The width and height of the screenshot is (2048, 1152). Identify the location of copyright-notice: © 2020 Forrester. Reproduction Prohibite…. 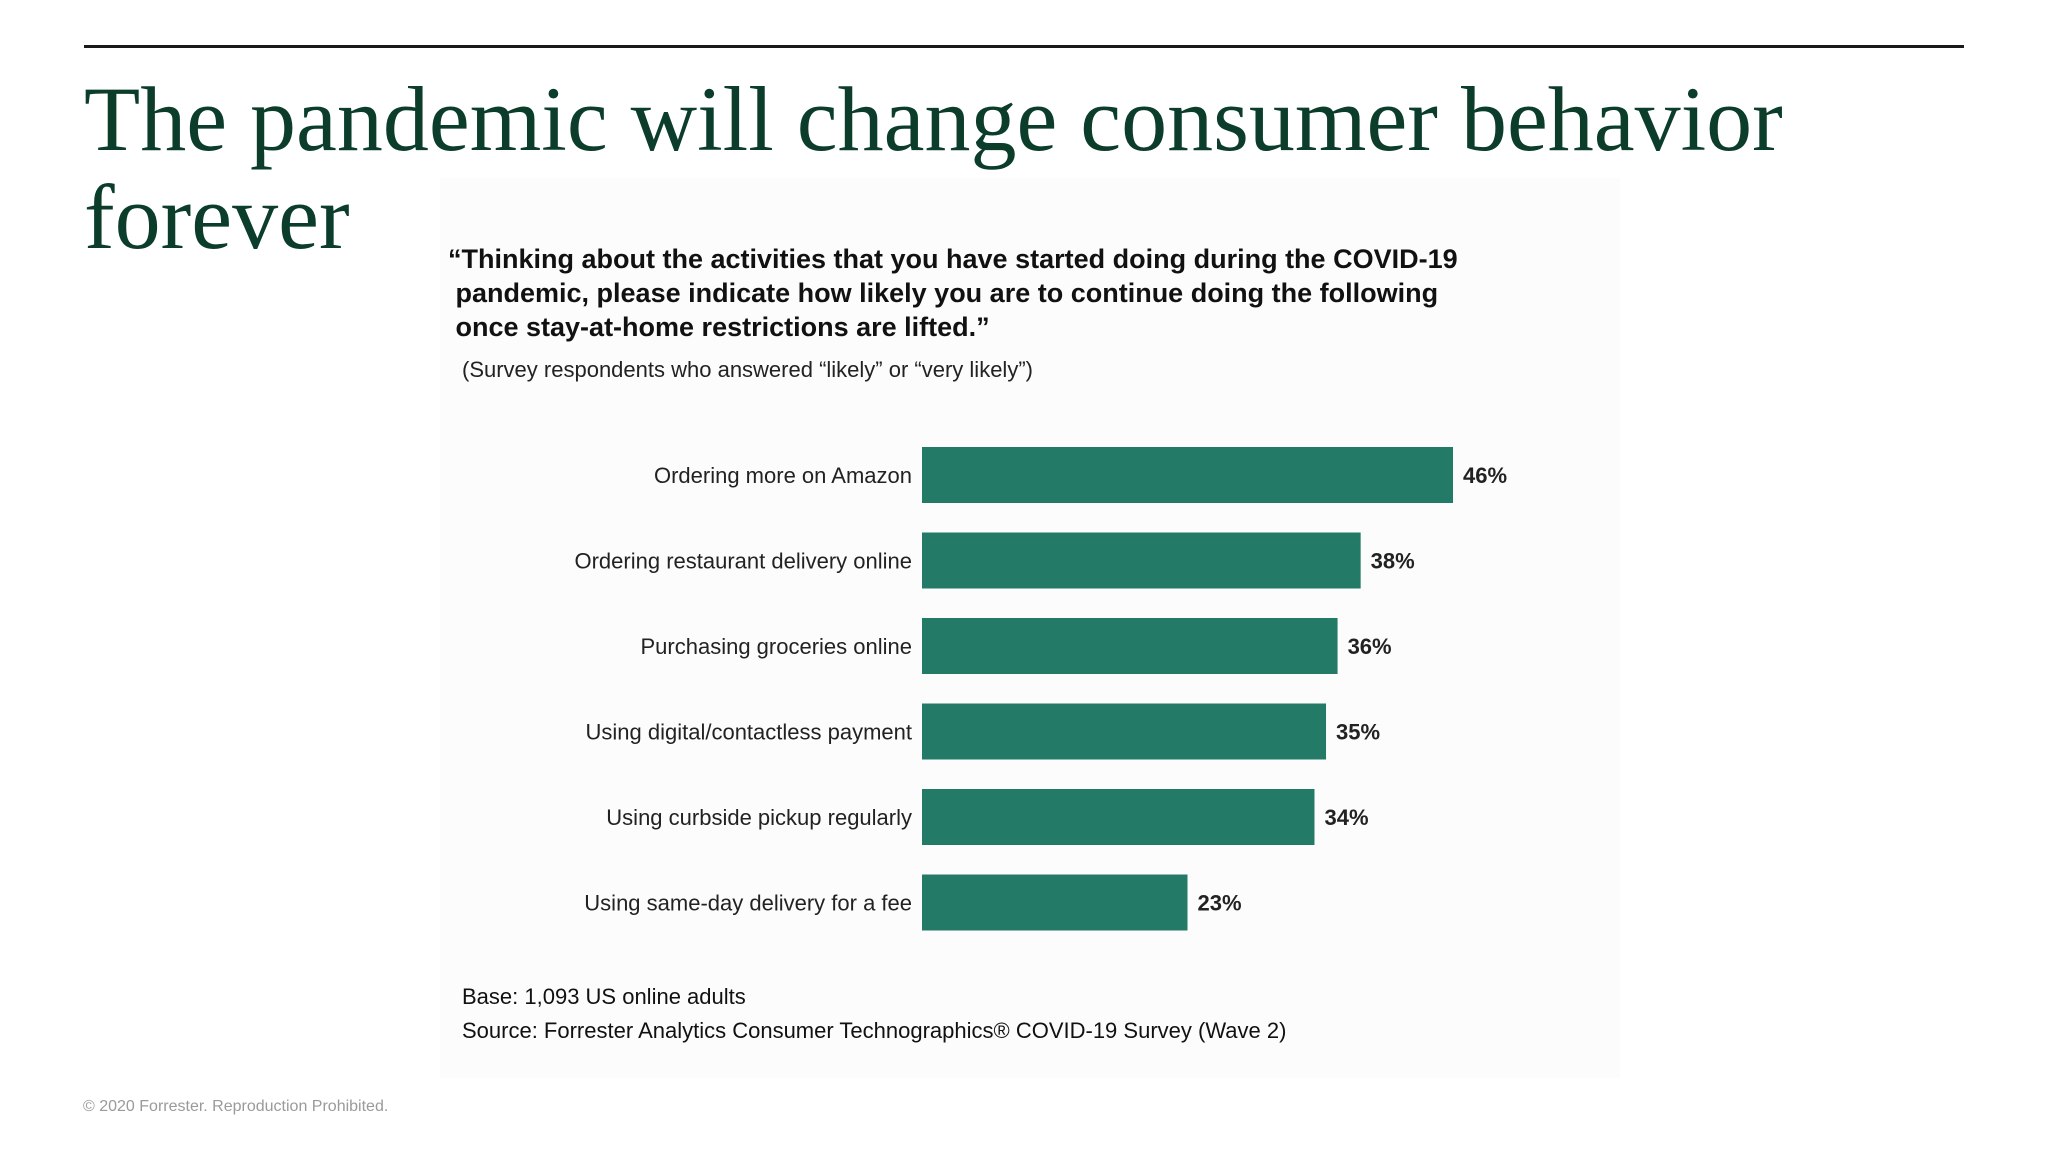
(236, 1106).